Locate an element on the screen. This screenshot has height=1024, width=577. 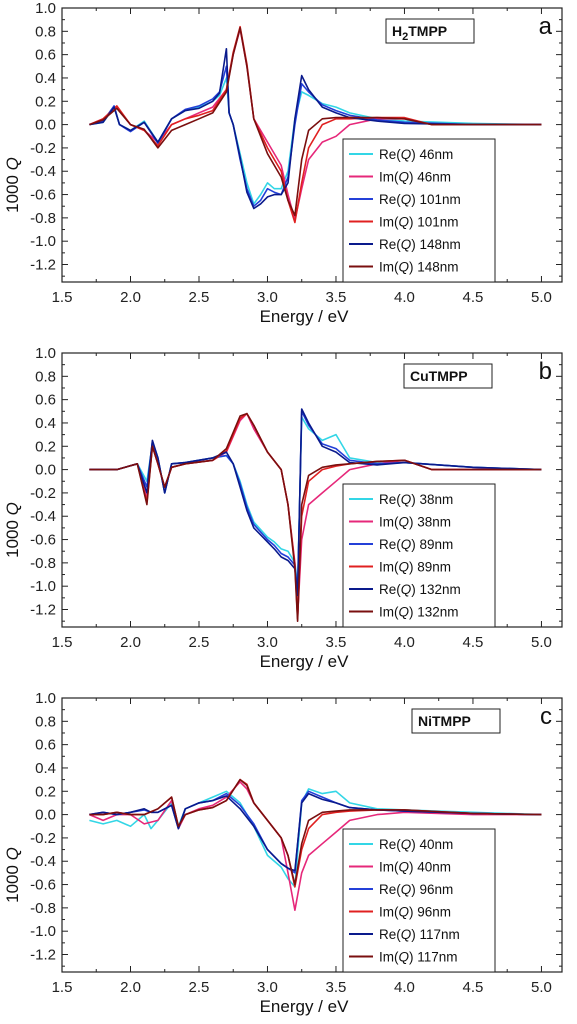
legend-entry: Re(Q) 38nm is located at coordinates (416, 499).